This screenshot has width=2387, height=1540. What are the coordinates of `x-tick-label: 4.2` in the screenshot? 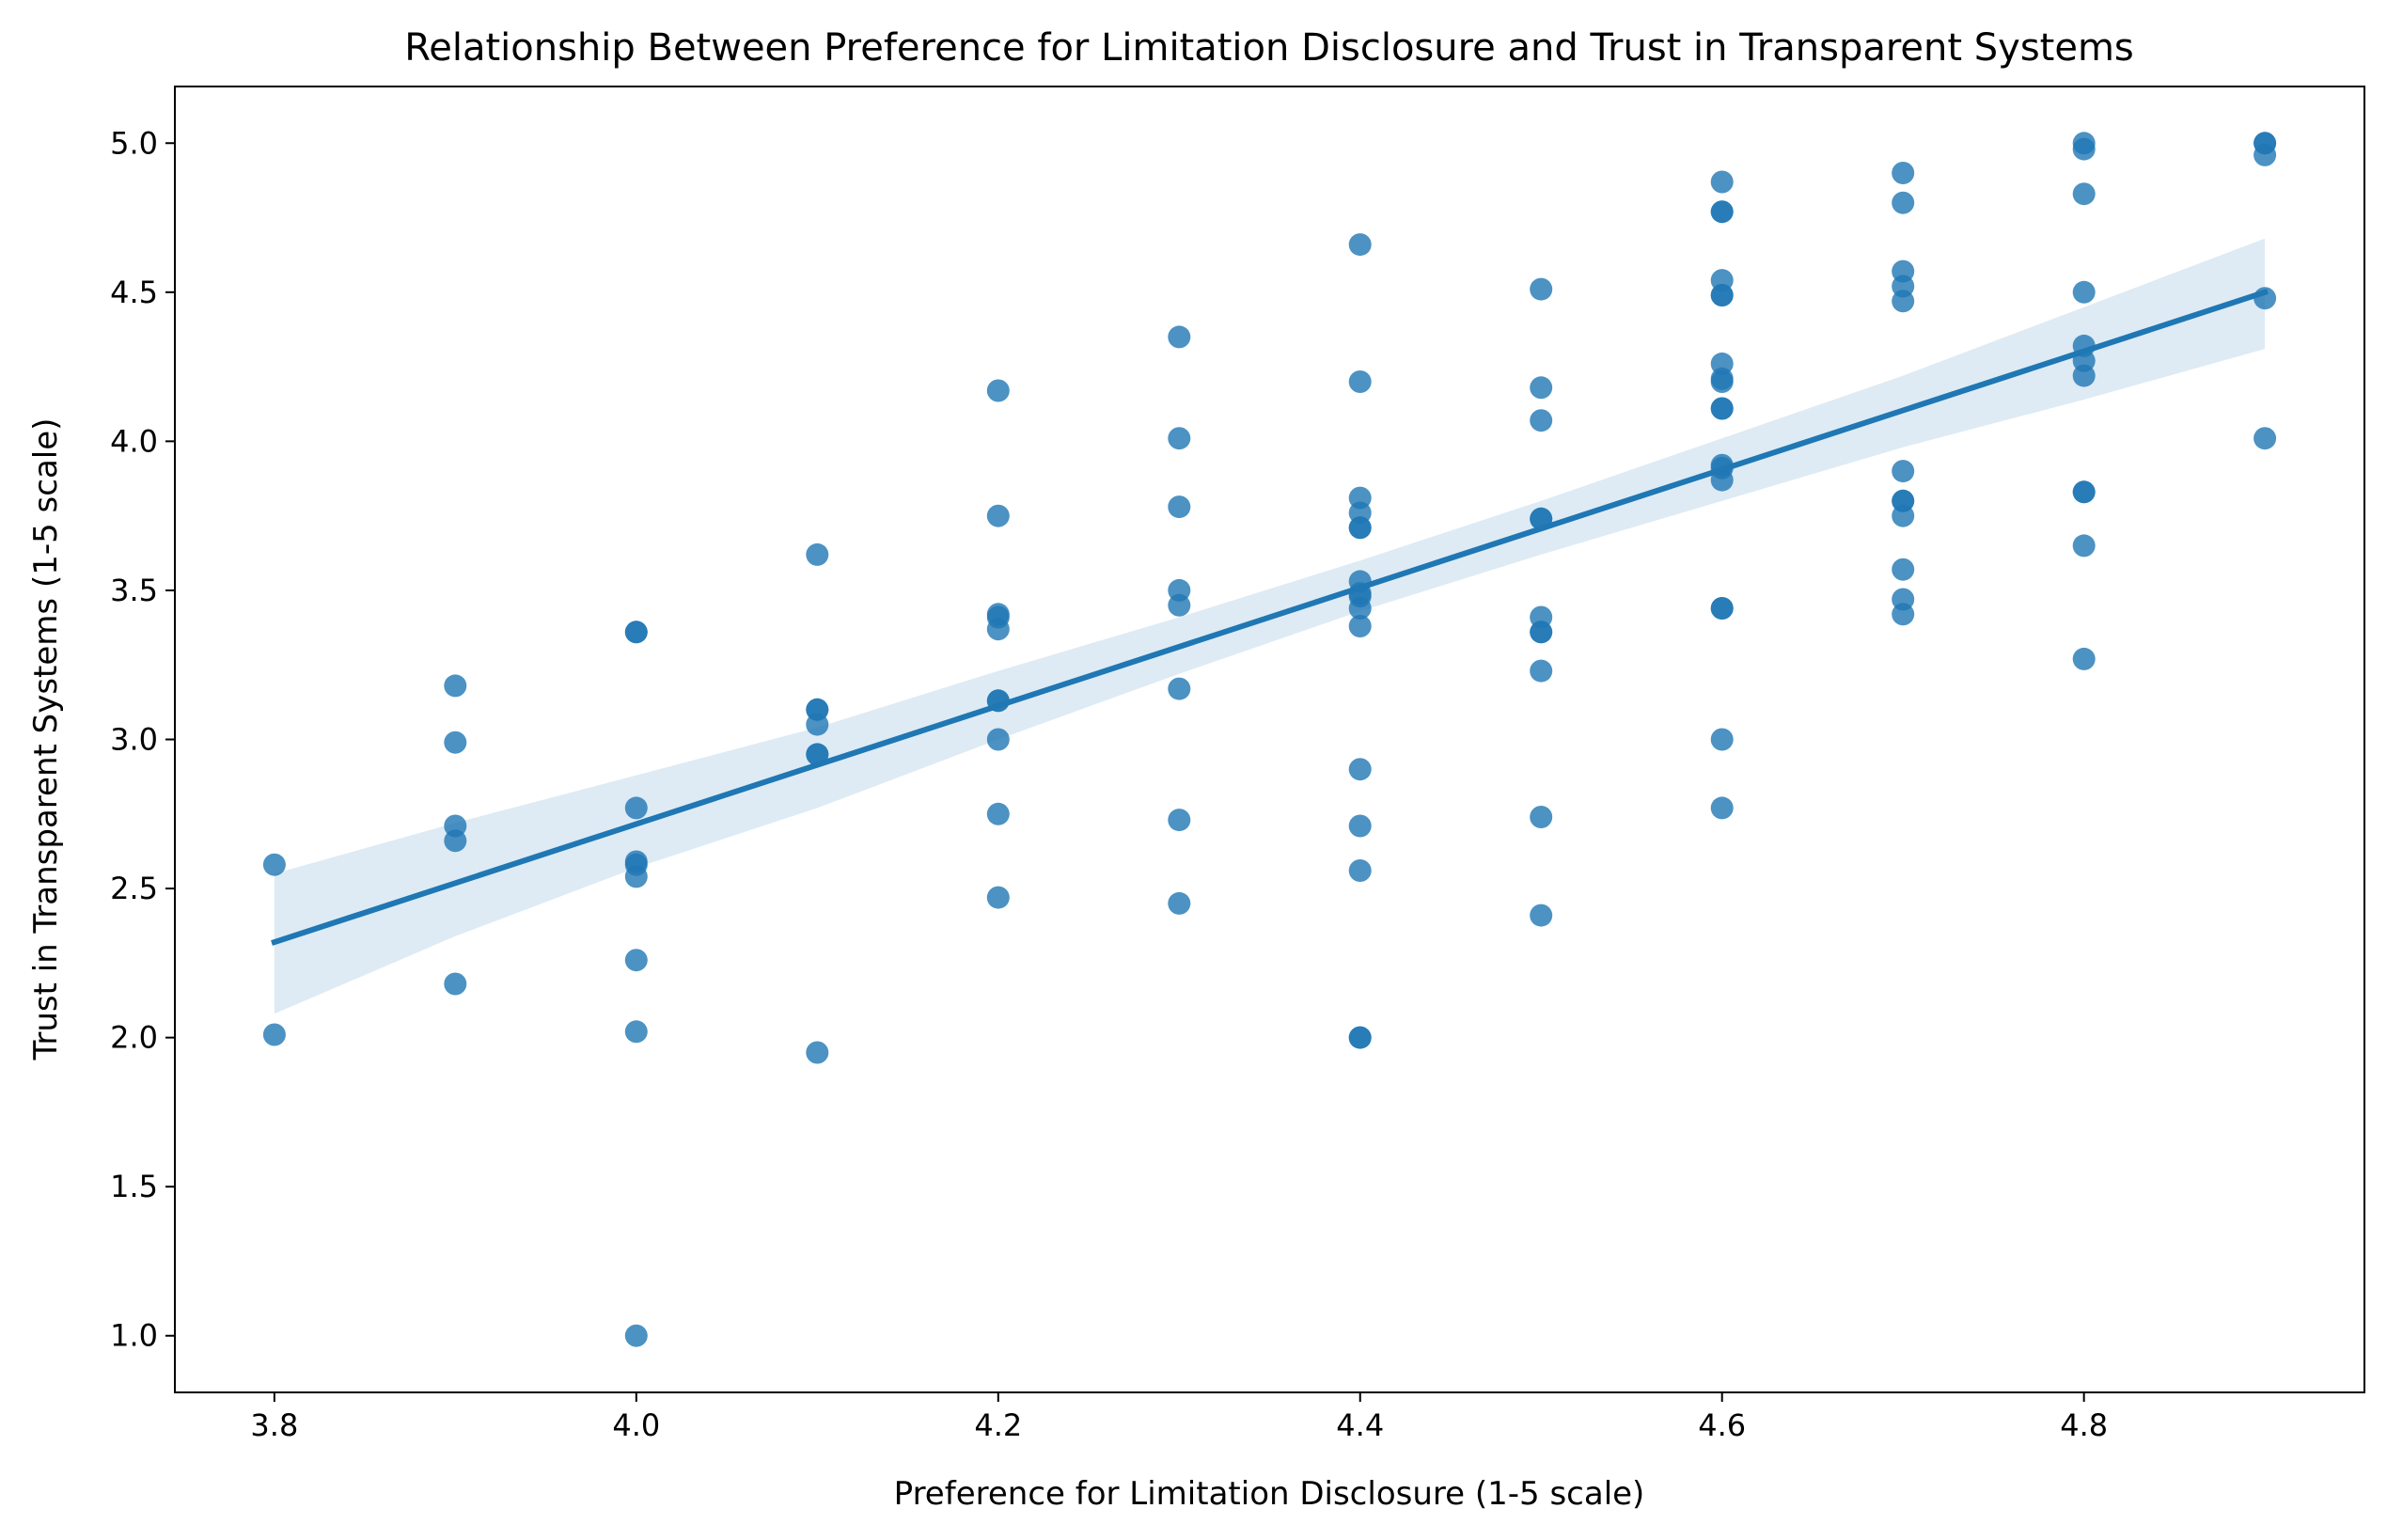 It's located at (998, 1425).